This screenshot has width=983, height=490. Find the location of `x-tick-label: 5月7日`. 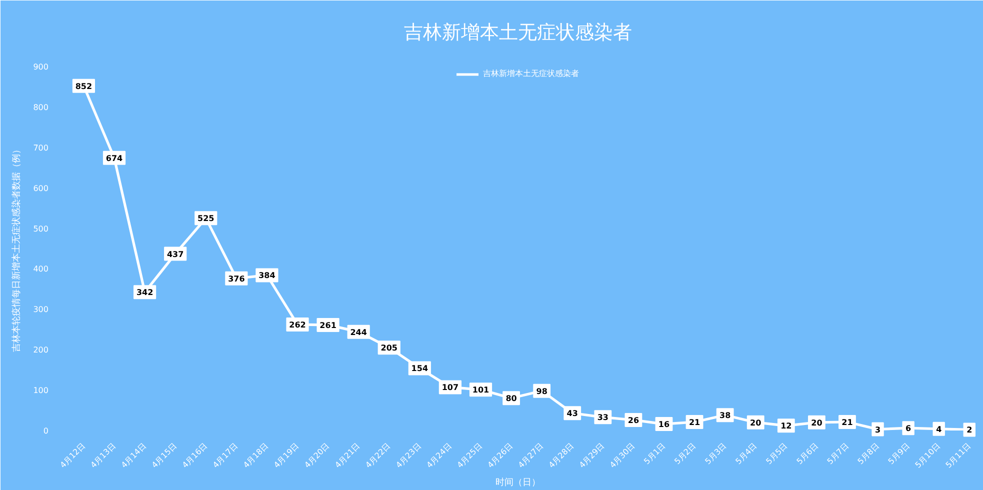

x-tick-label: 5月7日 is located at coordinates (838, 453).